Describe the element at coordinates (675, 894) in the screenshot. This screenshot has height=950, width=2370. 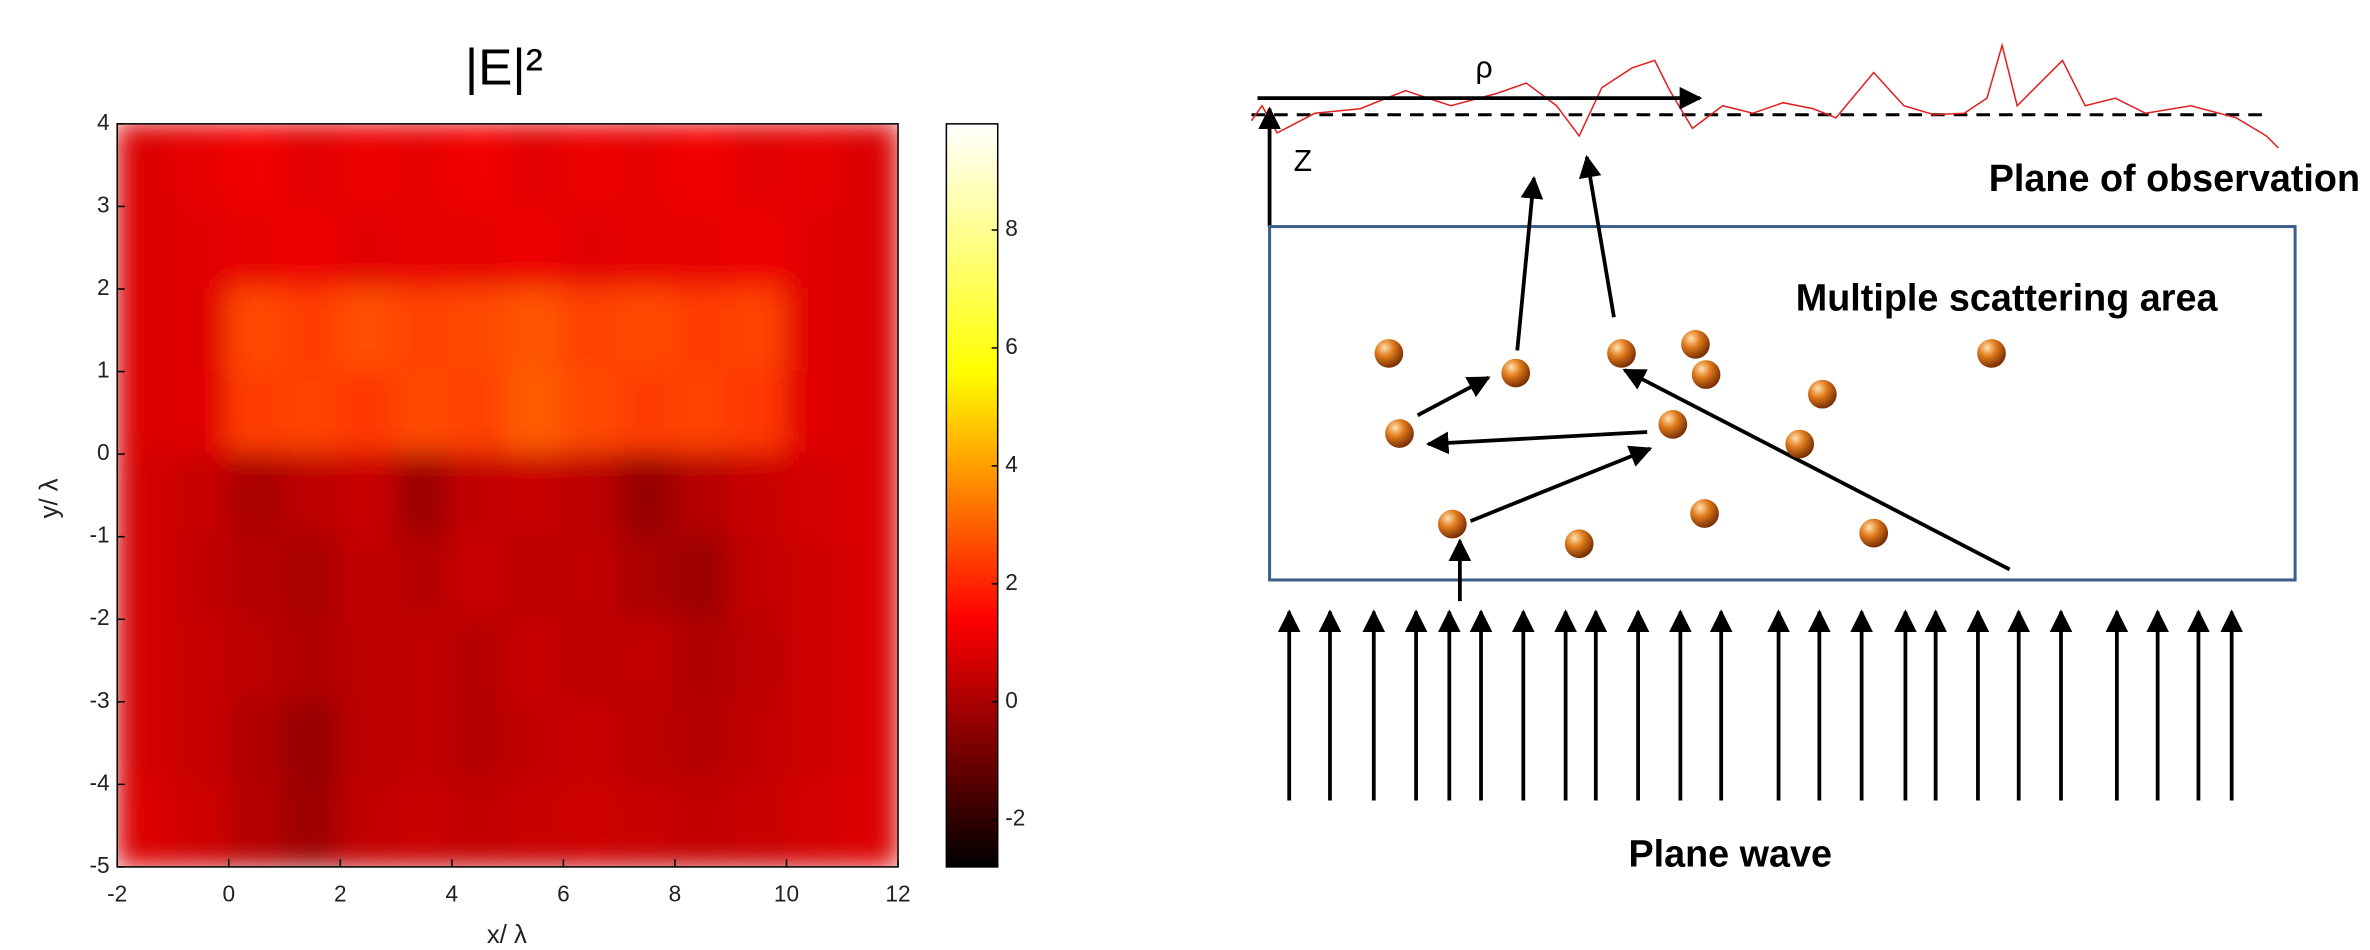
I see `x-tick-label: 8` at that location.